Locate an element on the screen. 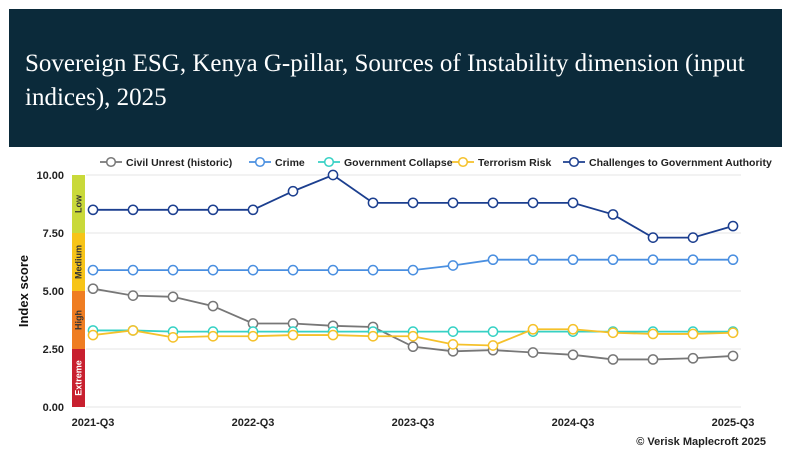 Image resolution: width=786 pixels, height=464 pixels. series-crime is located at coordinates (413, 265).